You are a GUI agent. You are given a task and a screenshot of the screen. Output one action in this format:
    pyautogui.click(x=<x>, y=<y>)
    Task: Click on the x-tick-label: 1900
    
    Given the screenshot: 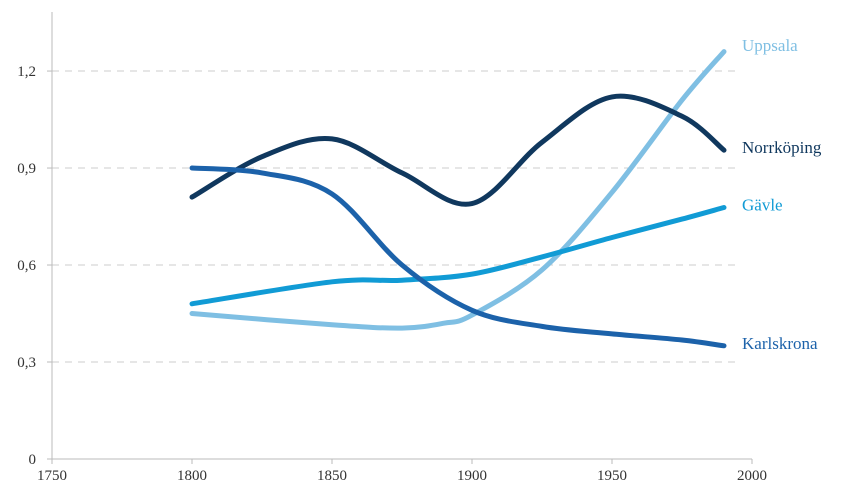 What is the action you would take?
    pyautogui.click(x=472, y=476)
    